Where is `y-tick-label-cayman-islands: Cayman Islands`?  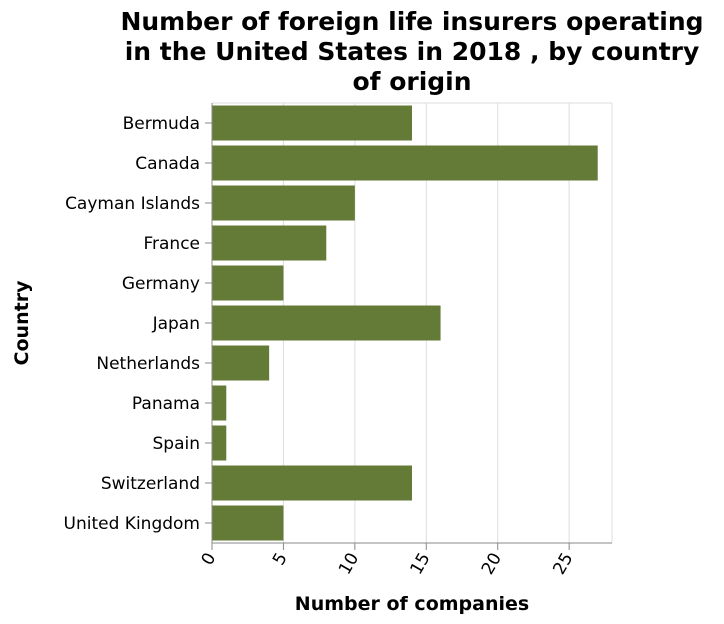
y-tick-label-cayman-islands: Cayman Islands is located at coordinates (132, 204).